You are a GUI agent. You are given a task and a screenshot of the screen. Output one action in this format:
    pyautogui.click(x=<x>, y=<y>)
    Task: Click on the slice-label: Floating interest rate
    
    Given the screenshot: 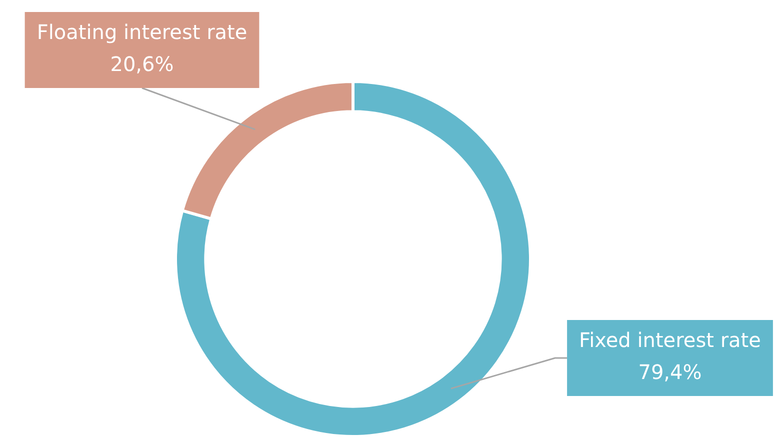 What is the action you would take?
    pyautogui.click(x=142, y=32)
    